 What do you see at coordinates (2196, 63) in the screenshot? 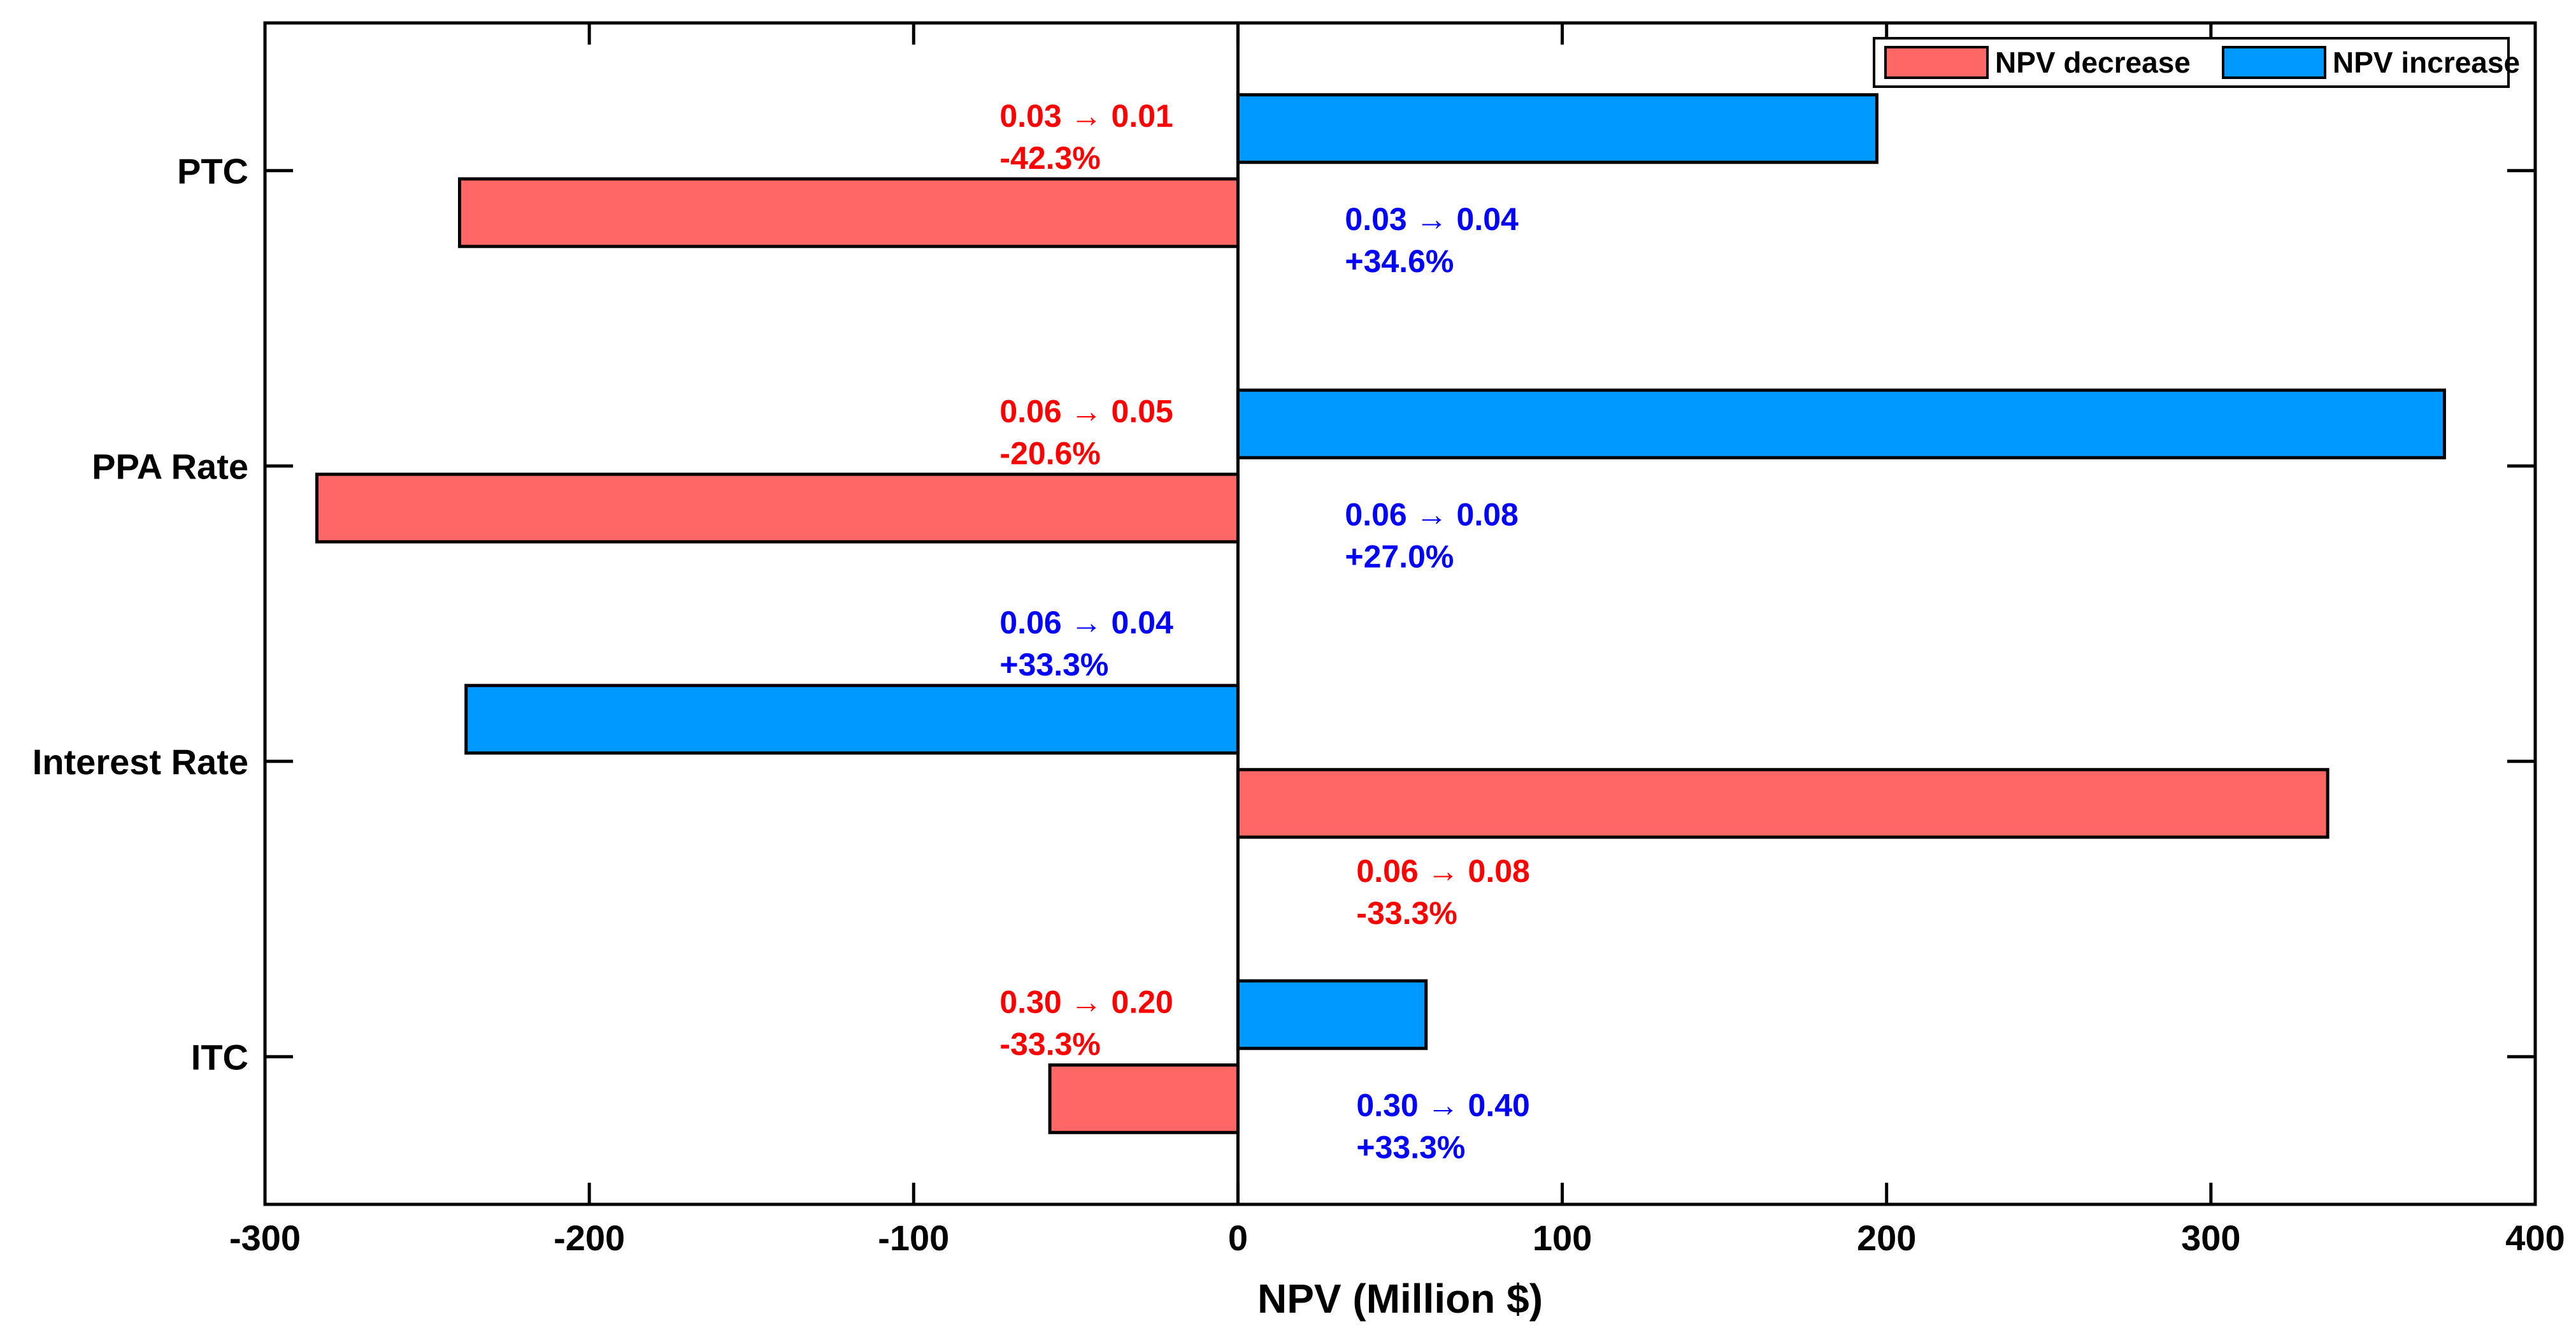
I see `legend: NPV decrease NPV increase` at bounding box center [2196, 63].